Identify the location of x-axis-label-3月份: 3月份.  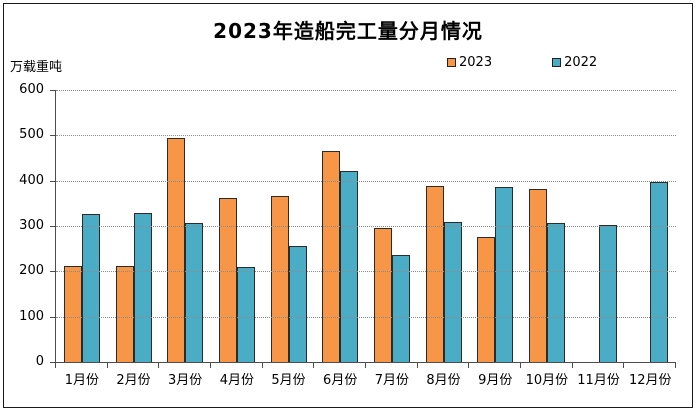
(185, 380).